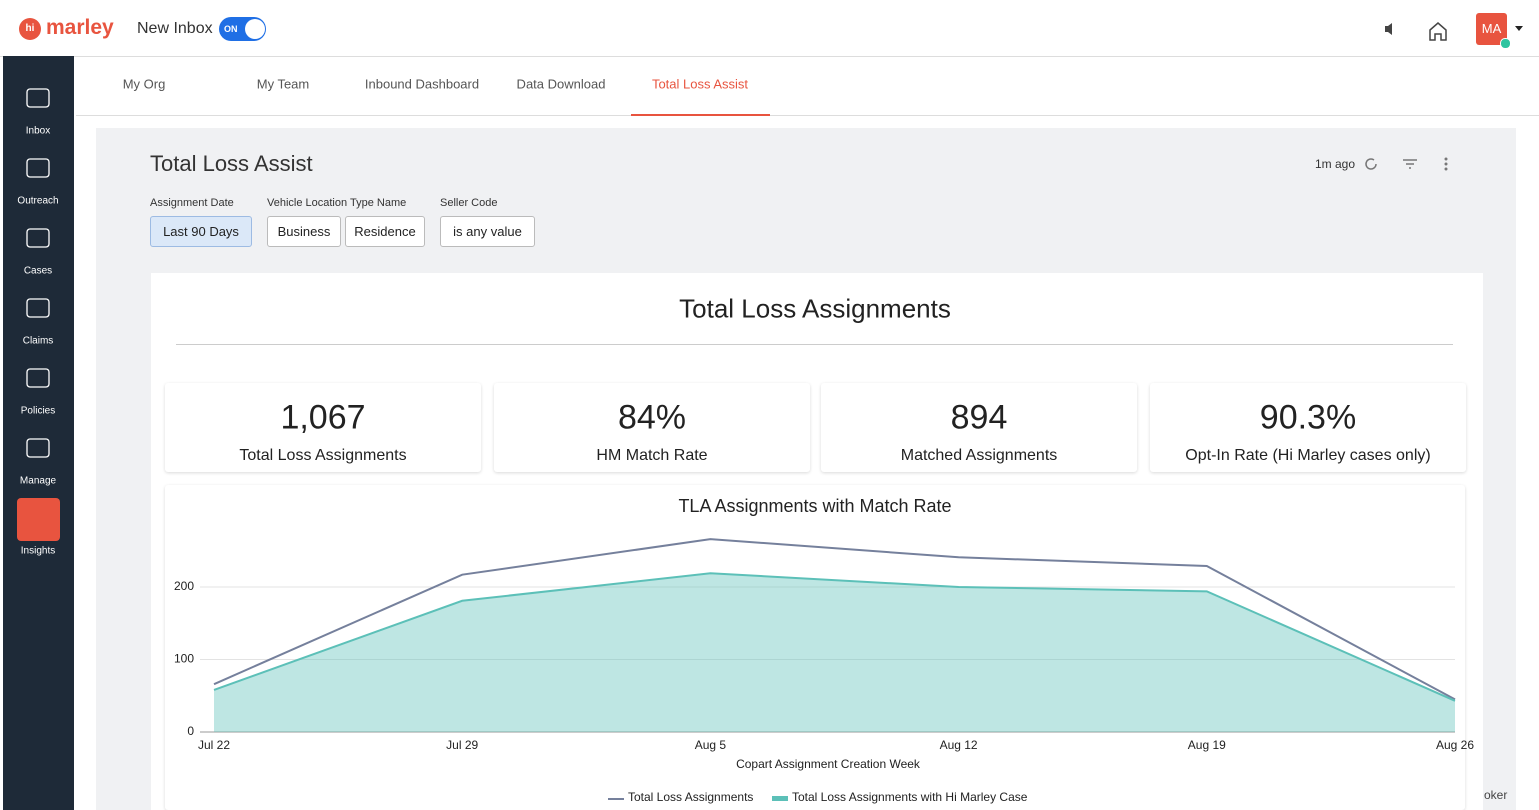  I want to click on tab-underline, so click(700, 115).